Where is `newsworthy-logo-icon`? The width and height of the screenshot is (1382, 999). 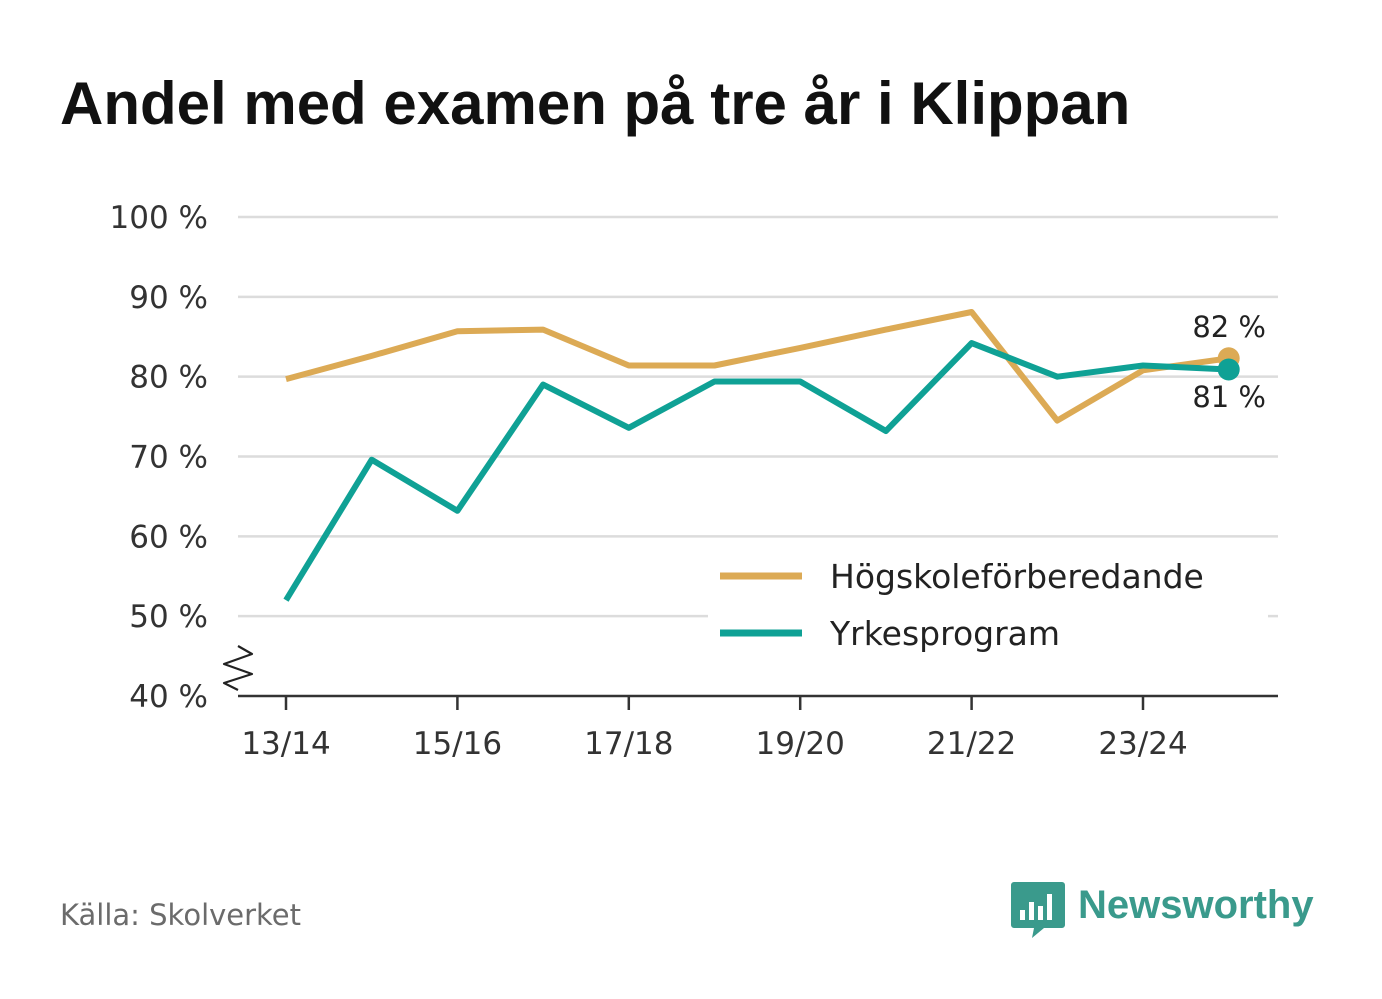
newsworthy-logo-icon is located at coordinates (1038, 910).